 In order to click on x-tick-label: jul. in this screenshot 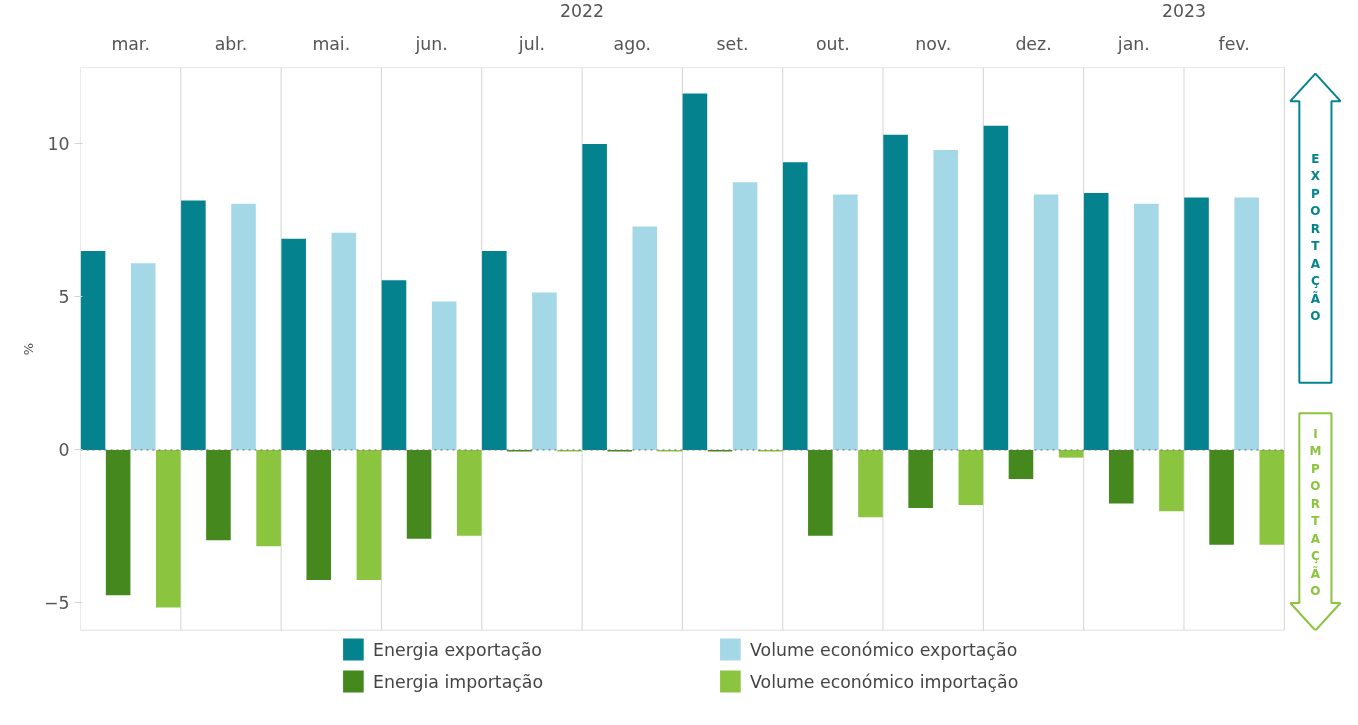, I will do `click(531, 43)`.